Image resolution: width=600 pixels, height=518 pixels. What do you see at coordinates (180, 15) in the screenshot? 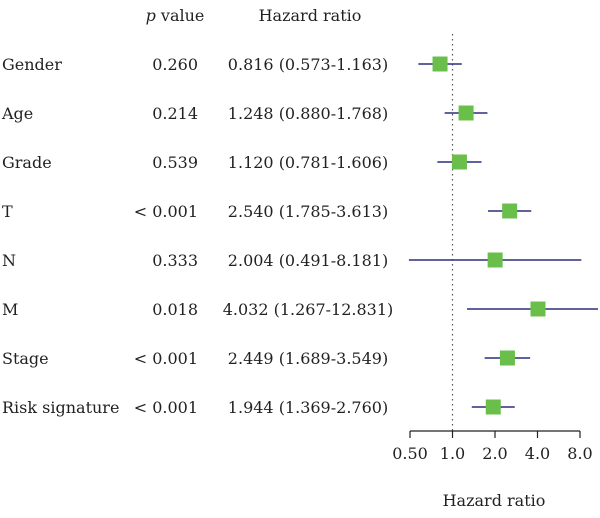
I see `pvalue-header-rest: value` at bounding box center [180, 15].